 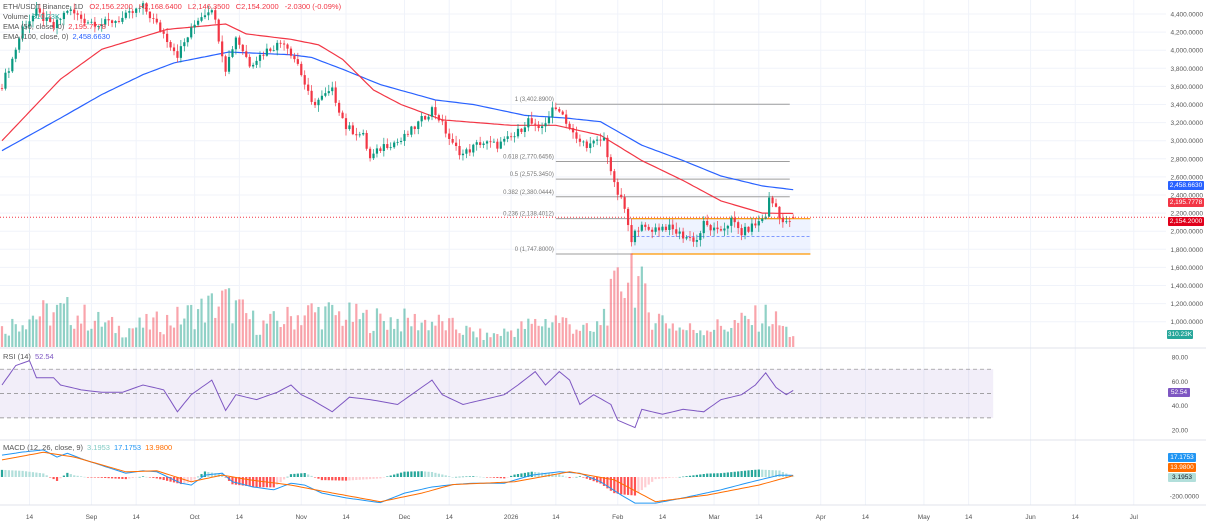 What do you see at coordinates (36, 36) in the screenshot?
I see `ema100-label: EMA (100, close, 0)` at bounding box center [36, 36].